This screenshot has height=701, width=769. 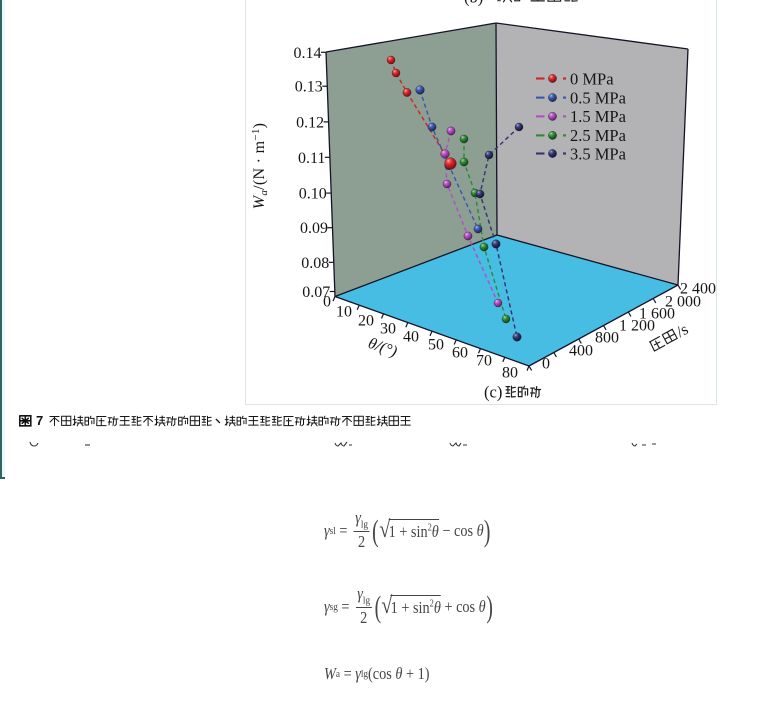 I want to click on svg-text: 0.5 MPa, so click(x=598, y=97).